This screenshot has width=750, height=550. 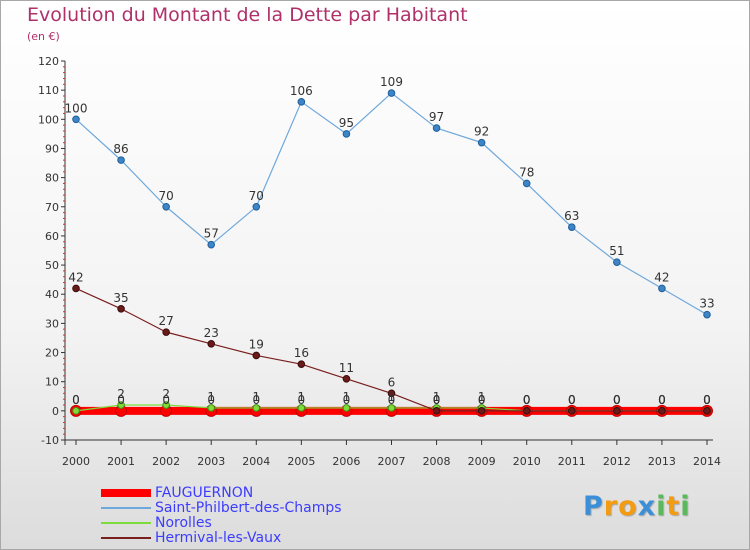 What do you see at coordinates (55, 411) in the screenshot?
I see `y-tick-label: 0` at bounding box center [55, 411].